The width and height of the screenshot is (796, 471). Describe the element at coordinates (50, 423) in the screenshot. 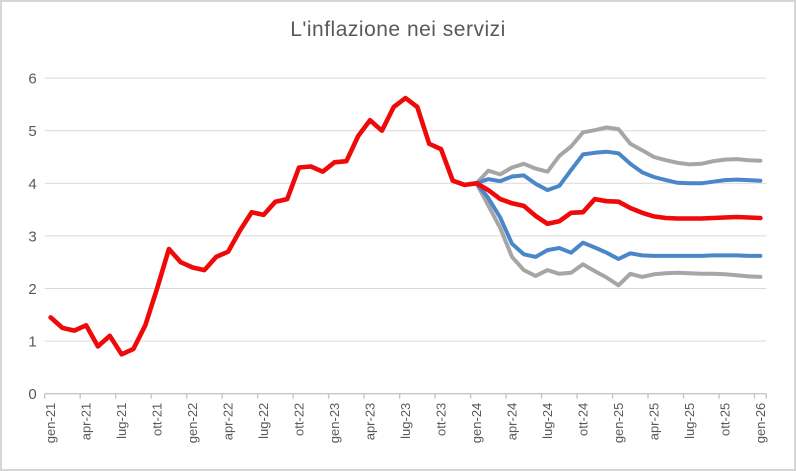

I see `x-tick-label: gen-21` at that location.